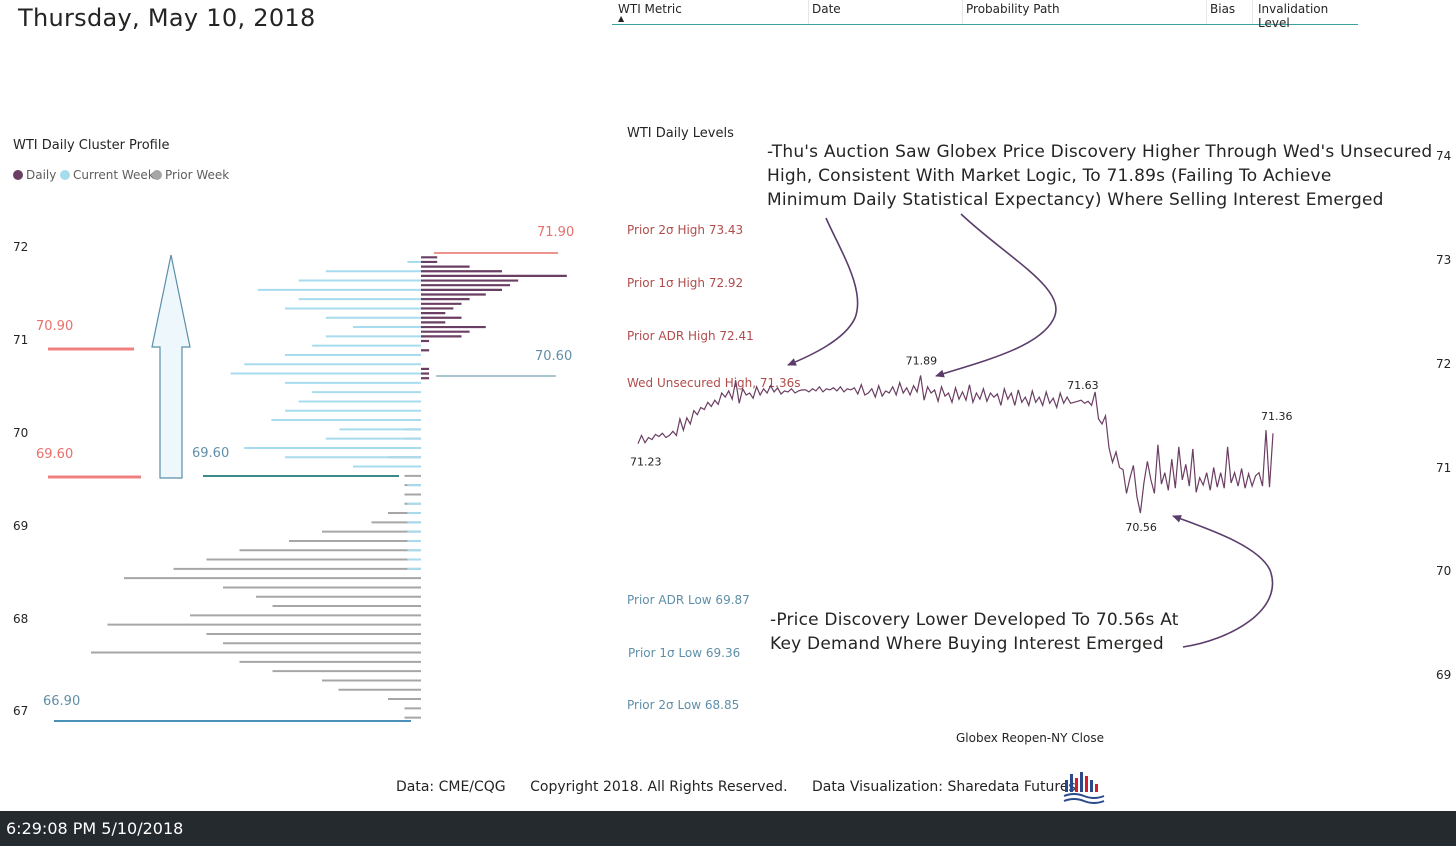 The height and width of the screenshot is (846, 1456). I want to click on current-week-low-label: 69.60, so click(210, 453).